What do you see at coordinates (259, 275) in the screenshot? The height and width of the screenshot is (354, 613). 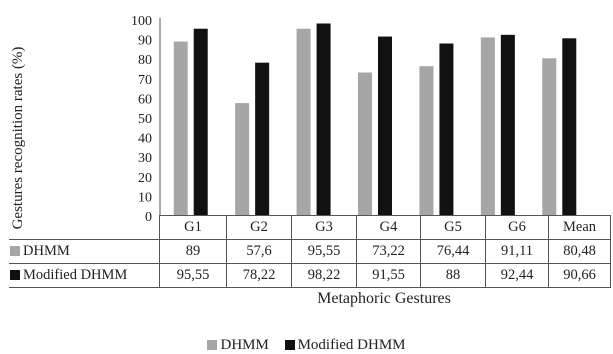 I see `table-cell: 78,22` at bounding box center [259, 275].